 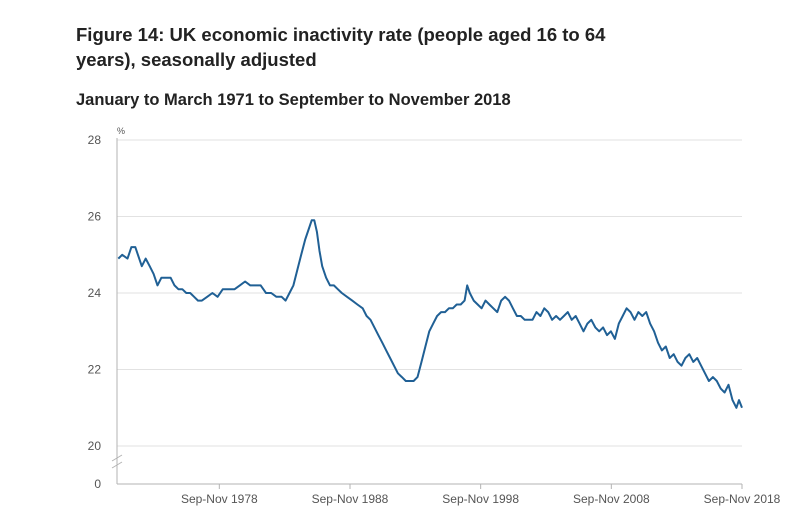 I want to click on axis-break-icon, so click(x=117, y=461).